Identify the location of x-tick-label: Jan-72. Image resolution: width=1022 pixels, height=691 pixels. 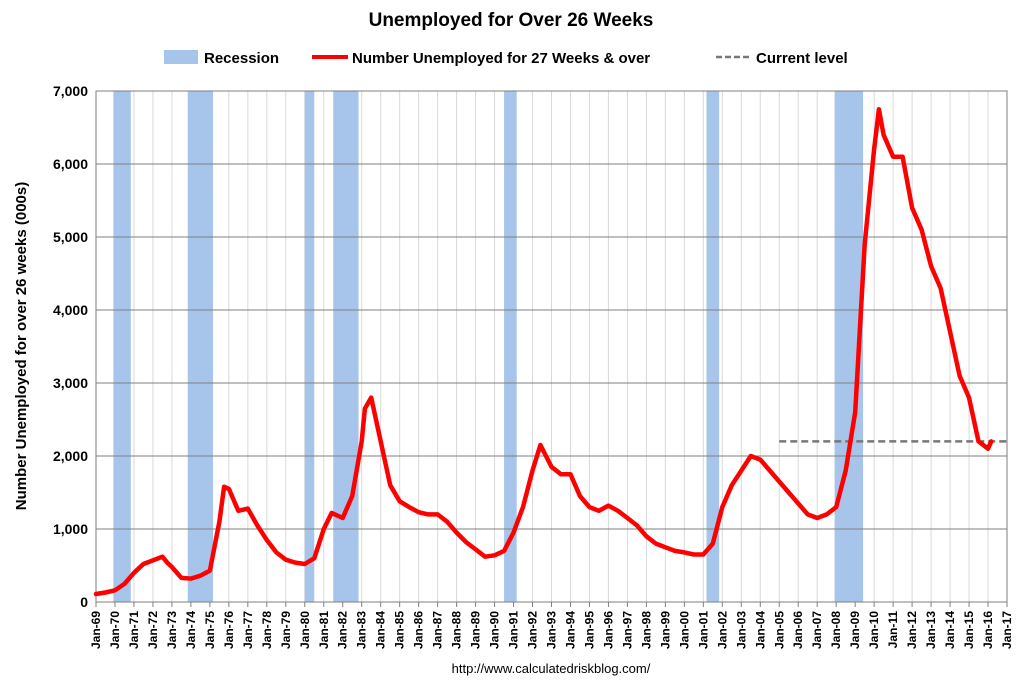
(153, 630).